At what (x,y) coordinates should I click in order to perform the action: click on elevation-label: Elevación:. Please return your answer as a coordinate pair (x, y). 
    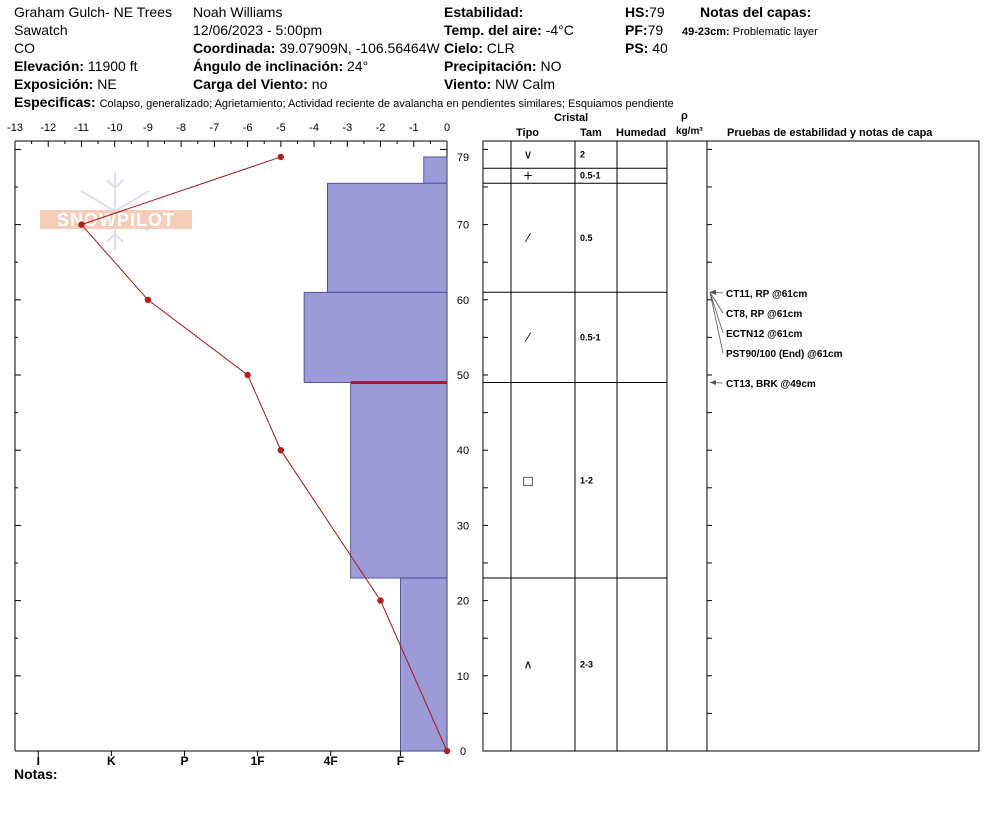
    Looking at the image, I should click on (49, 66).